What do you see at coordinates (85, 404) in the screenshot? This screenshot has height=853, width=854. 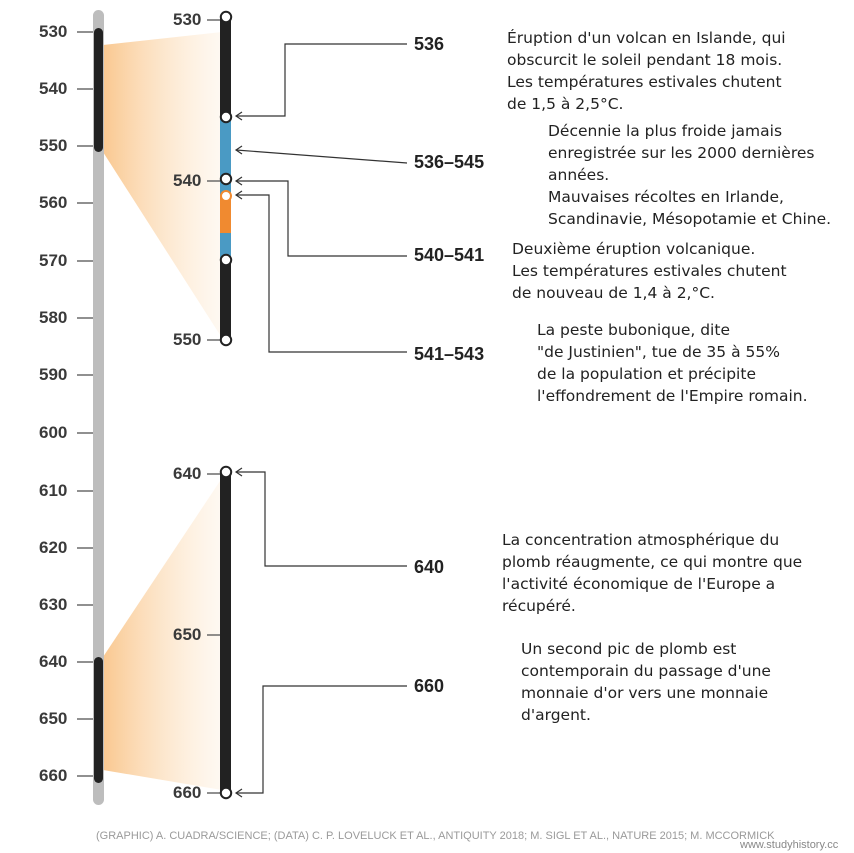 I see `main-axis-ticks` at bounding box center [85, 404].